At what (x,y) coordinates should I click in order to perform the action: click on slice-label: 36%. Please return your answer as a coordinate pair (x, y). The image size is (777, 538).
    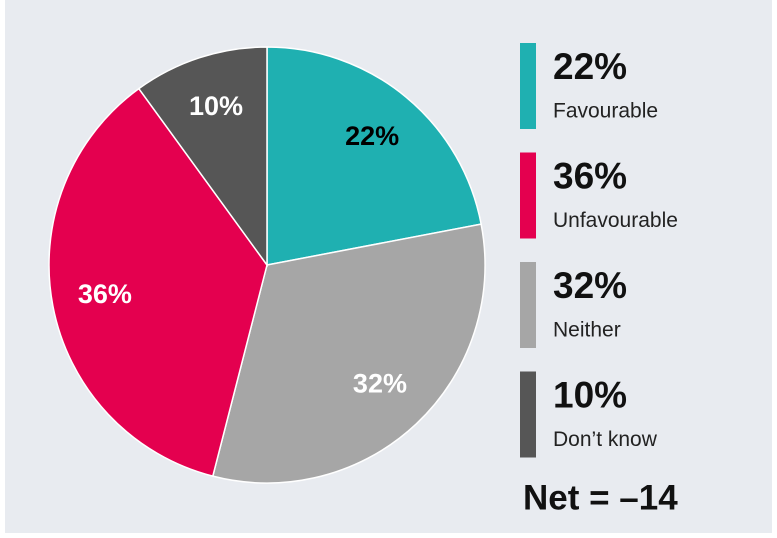
    Looking at the image, I should click on (105, 294).